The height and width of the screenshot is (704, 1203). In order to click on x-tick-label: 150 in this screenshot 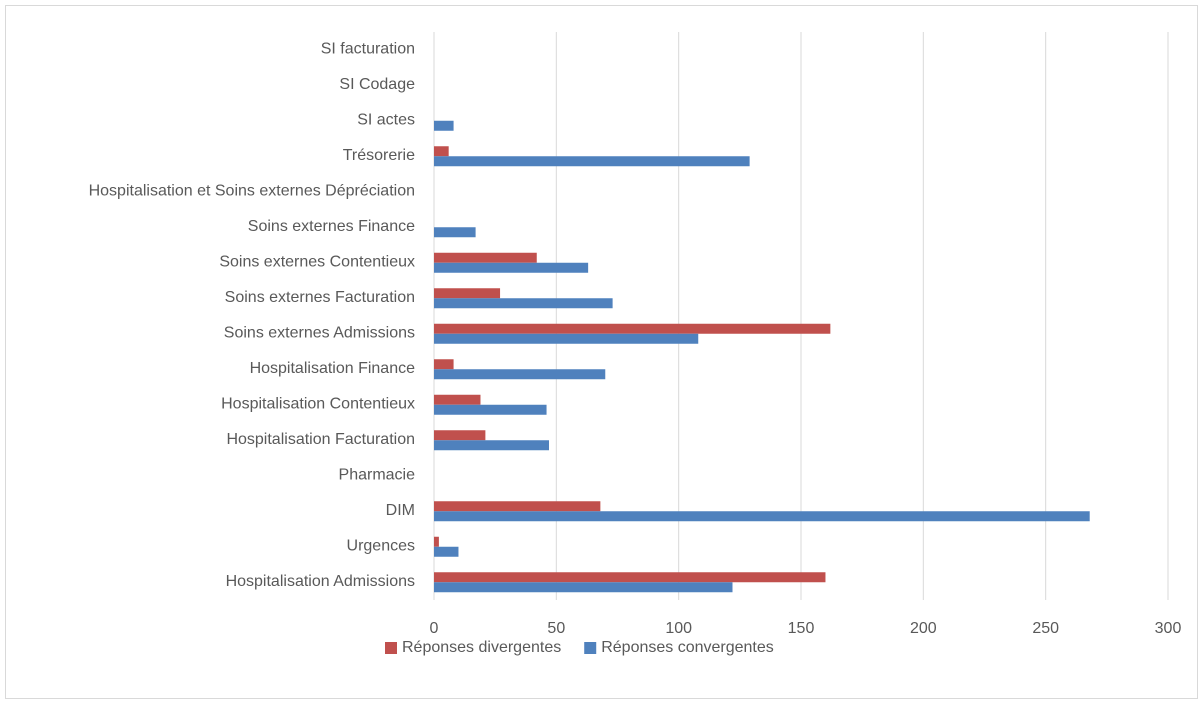, I will do `click(801, 628)`.